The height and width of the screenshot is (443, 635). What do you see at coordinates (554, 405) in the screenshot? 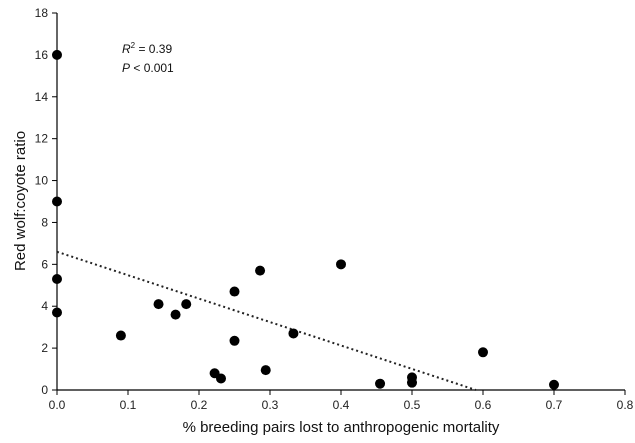
I see `x-tick-label: 0.7` at bounding box center [554, 405].